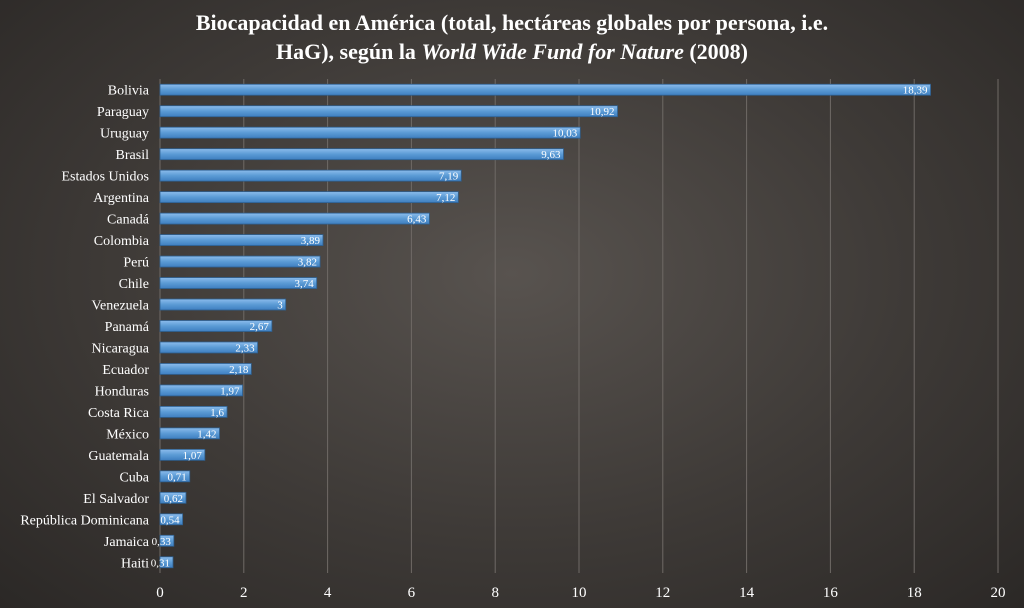  I want to click on data-label: 3, so click(280, 306).